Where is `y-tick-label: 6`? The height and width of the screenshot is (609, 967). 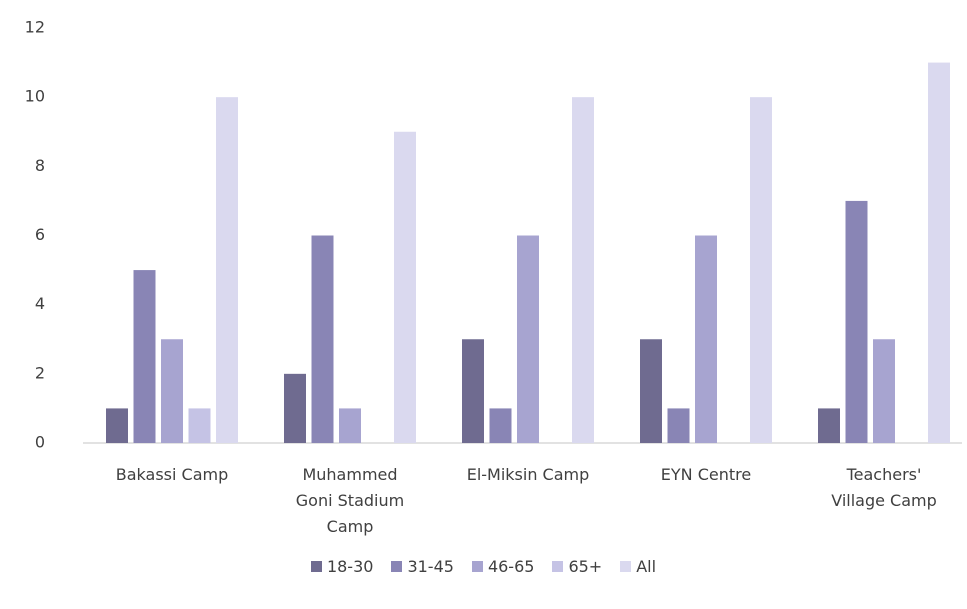
y-tick-label: 6 is located at coordinates (40, 234).